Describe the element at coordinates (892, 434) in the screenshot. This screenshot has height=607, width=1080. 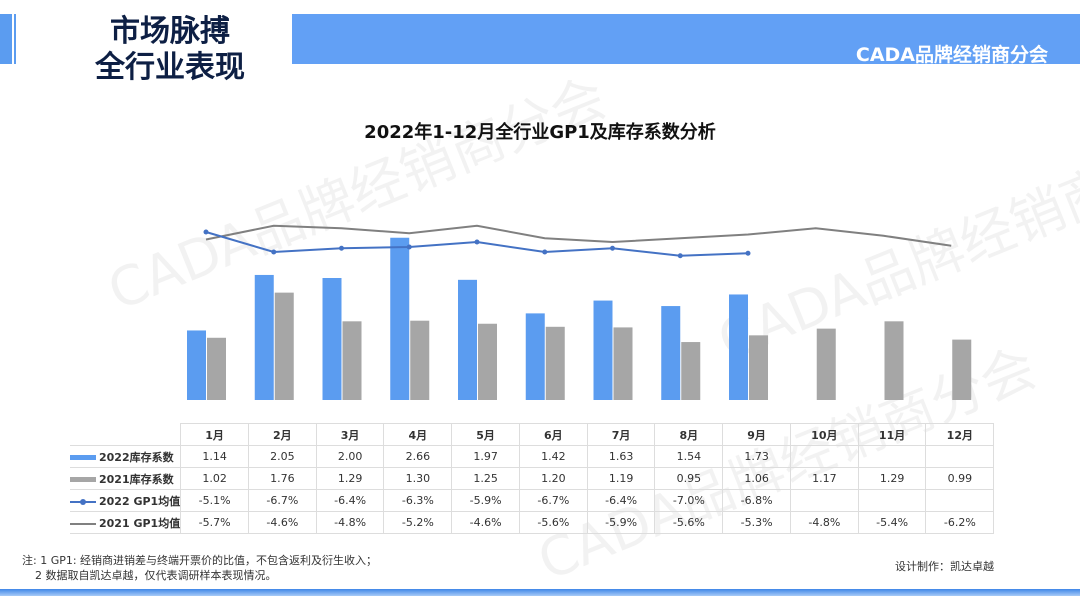
I see `month-header: 11月` at that location.